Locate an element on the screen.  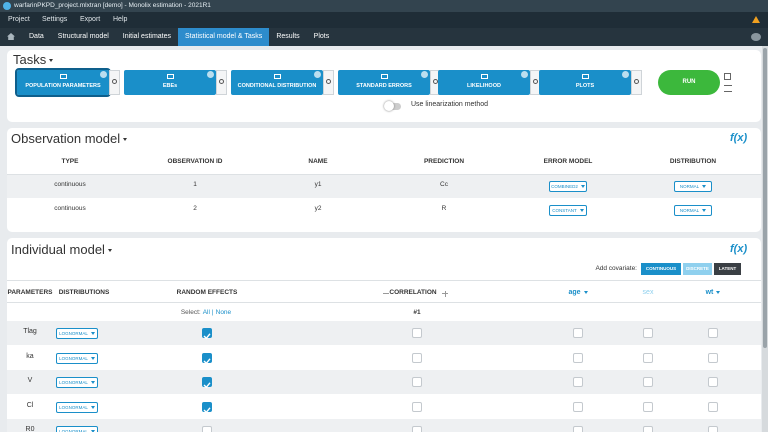
dropdown: CONSTANT is located at coordinates (568, 210).